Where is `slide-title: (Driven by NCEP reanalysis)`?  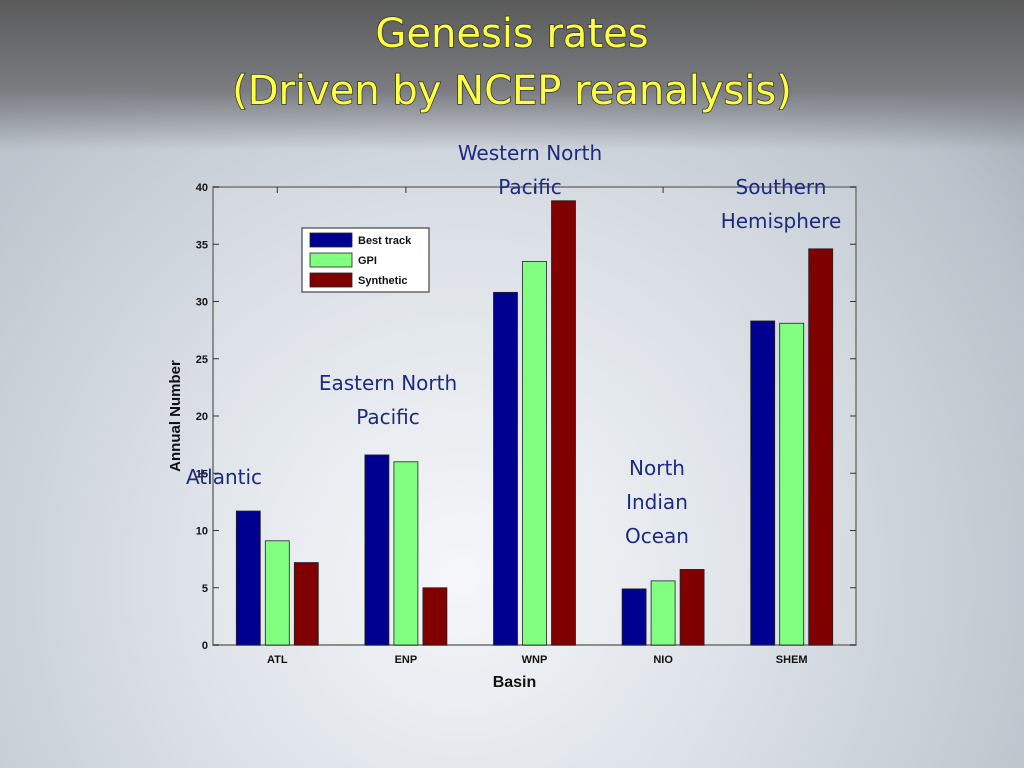 slide-title: (Driven by NCEP reanalysis) is located at coordinates (512, 91).